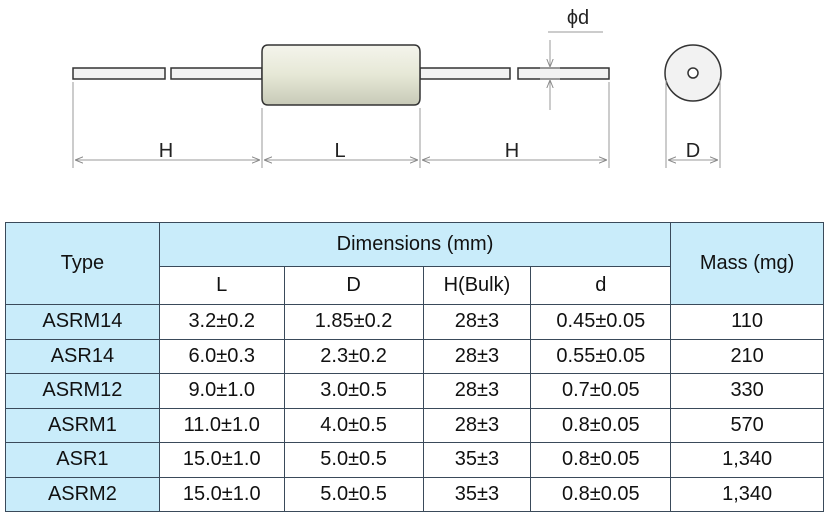 The width and height of the screenshot is (824, 515). Describe the element at coordinates (221, 425) in the screenshot. I see `table-cell: 11.0±1.0` at that location.